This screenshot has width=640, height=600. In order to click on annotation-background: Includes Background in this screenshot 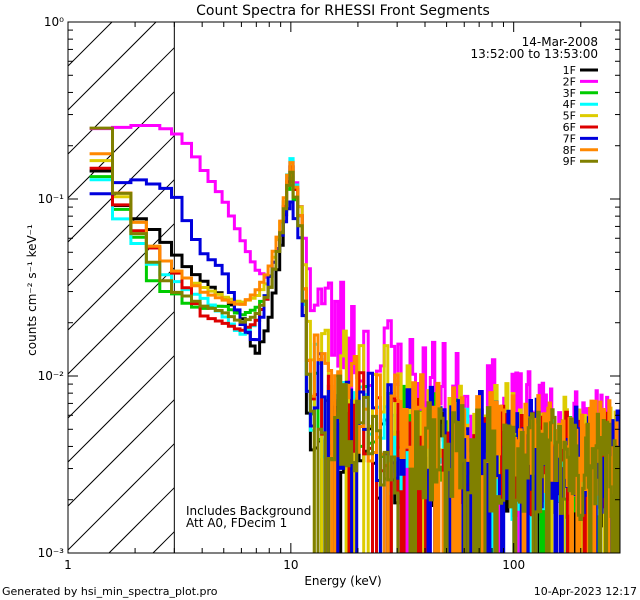, I will do `click(248, 511)`.